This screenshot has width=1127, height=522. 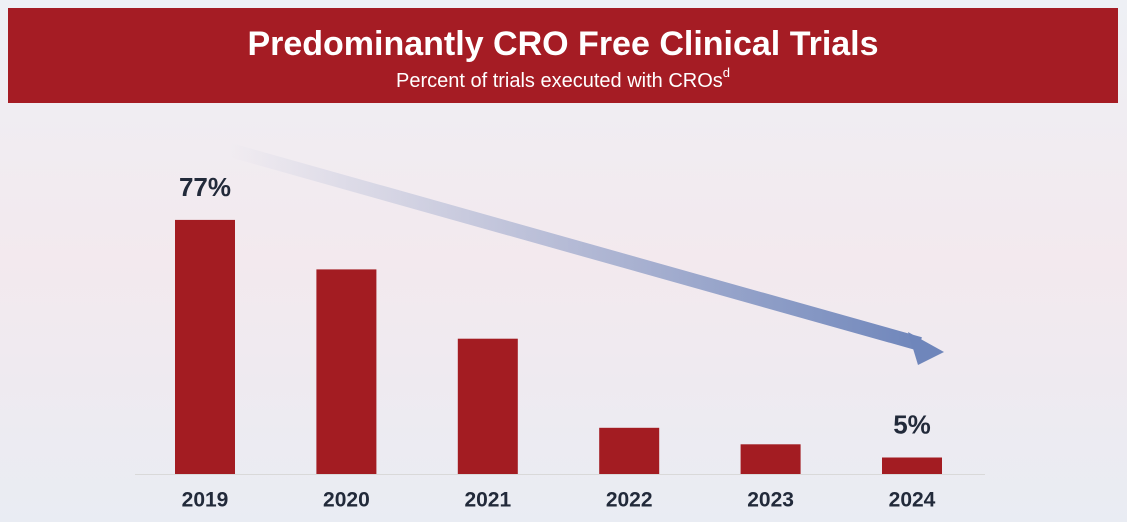 I want to click on x-tick-label: 2022, so click(x=629, y=500).